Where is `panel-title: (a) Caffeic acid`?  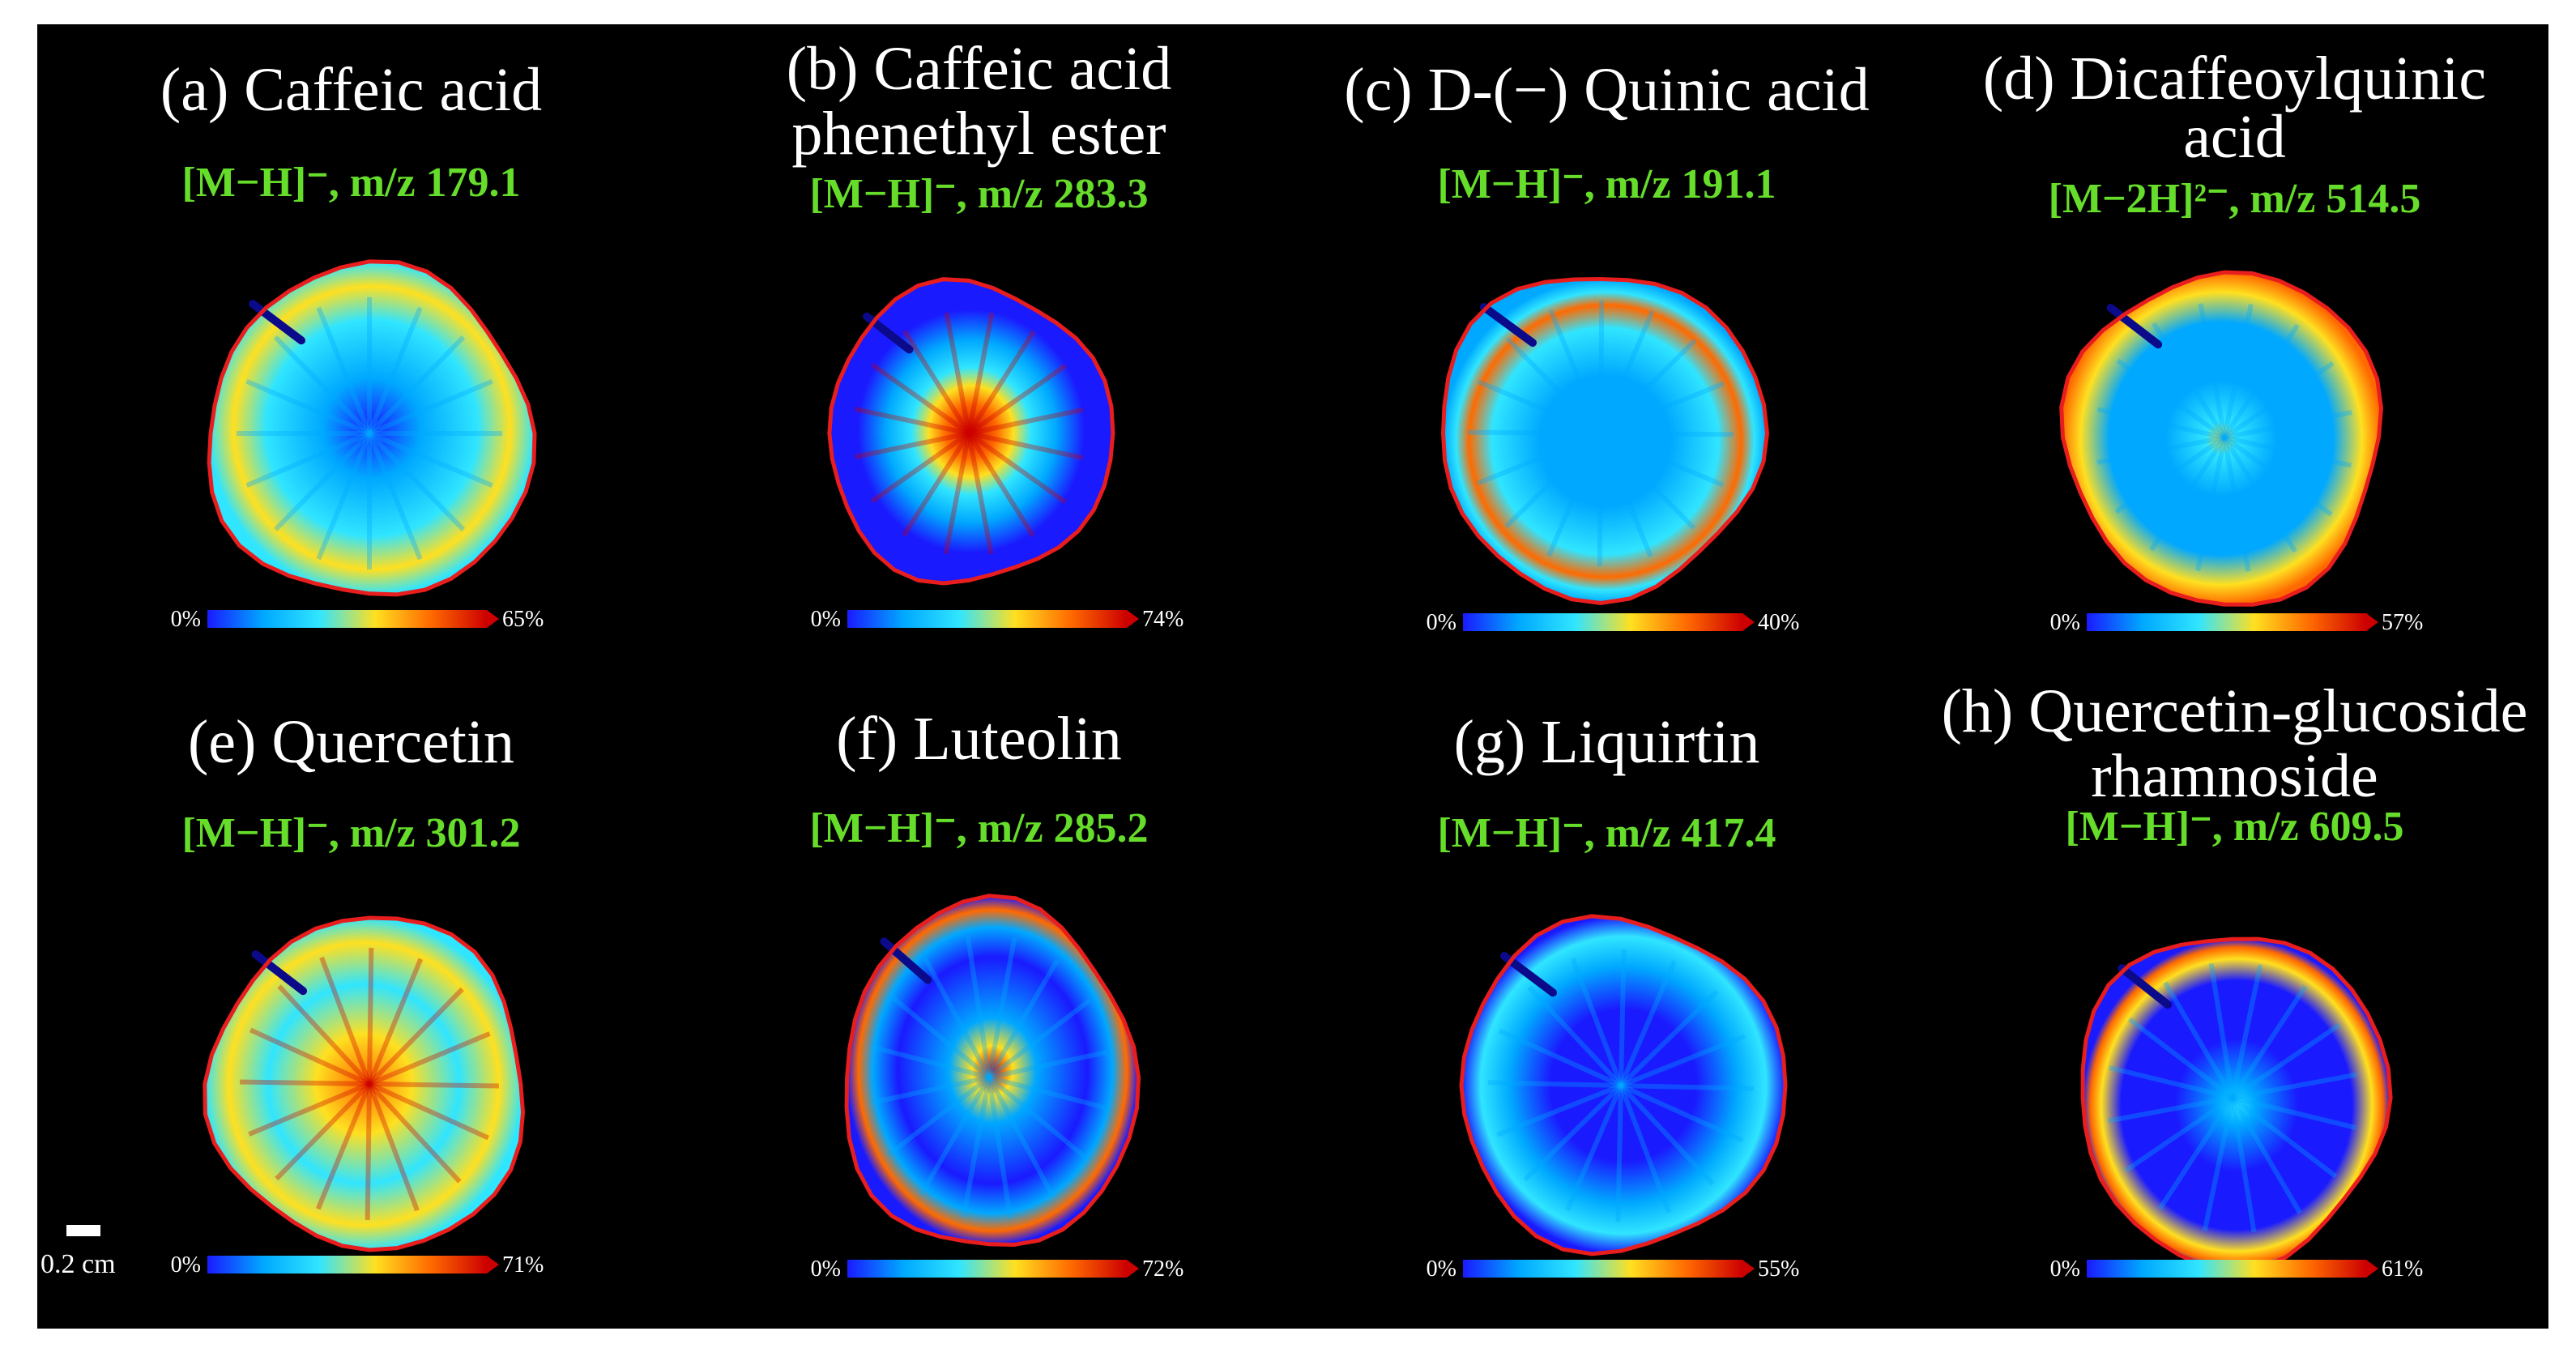 panel-title: (a) Caffeic acid is located at coordinates (351, 90).